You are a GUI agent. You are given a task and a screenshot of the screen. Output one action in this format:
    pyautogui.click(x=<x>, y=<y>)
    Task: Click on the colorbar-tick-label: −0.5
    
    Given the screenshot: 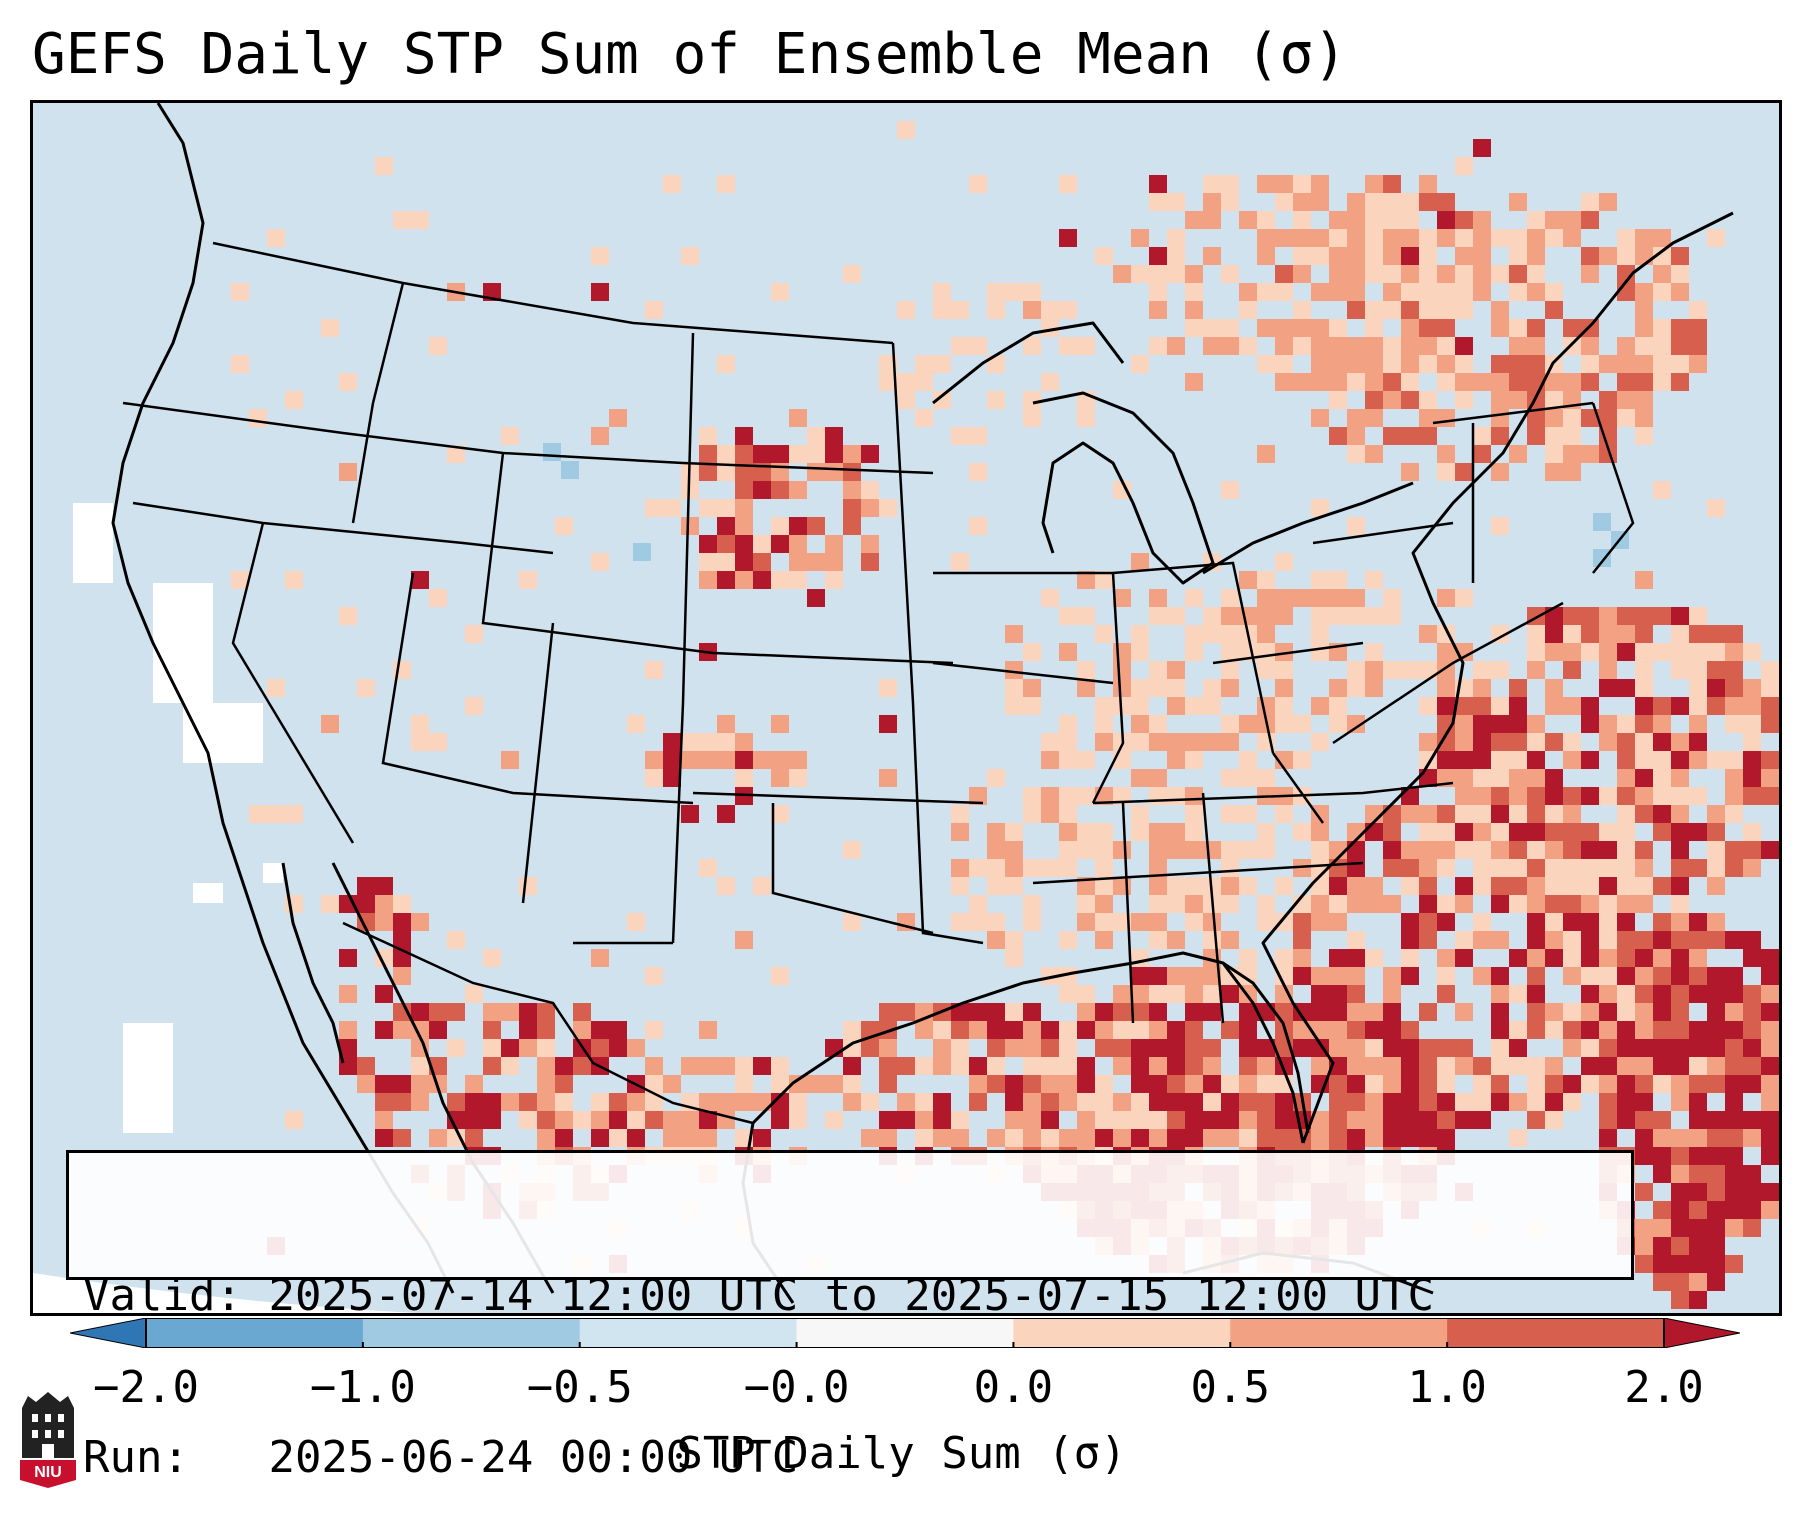 What is the action you would take?
    pyautogui.click(x=579, y=1387)
    